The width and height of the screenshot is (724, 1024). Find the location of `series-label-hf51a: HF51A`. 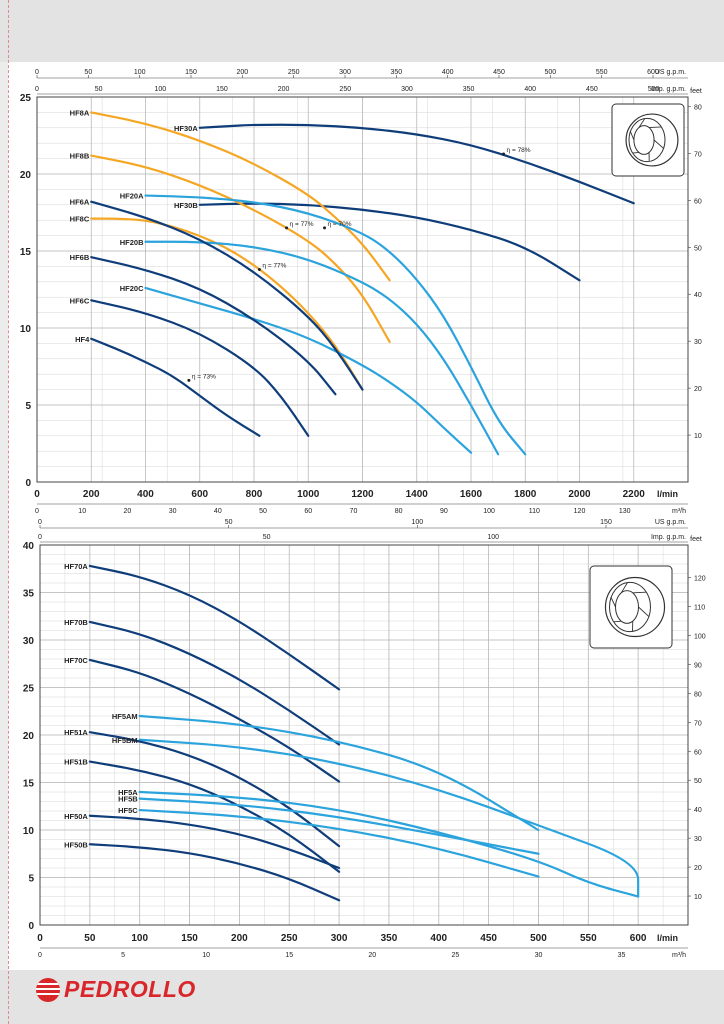

series-label-hf51a: HF51A is located at coordinates (76, 732).